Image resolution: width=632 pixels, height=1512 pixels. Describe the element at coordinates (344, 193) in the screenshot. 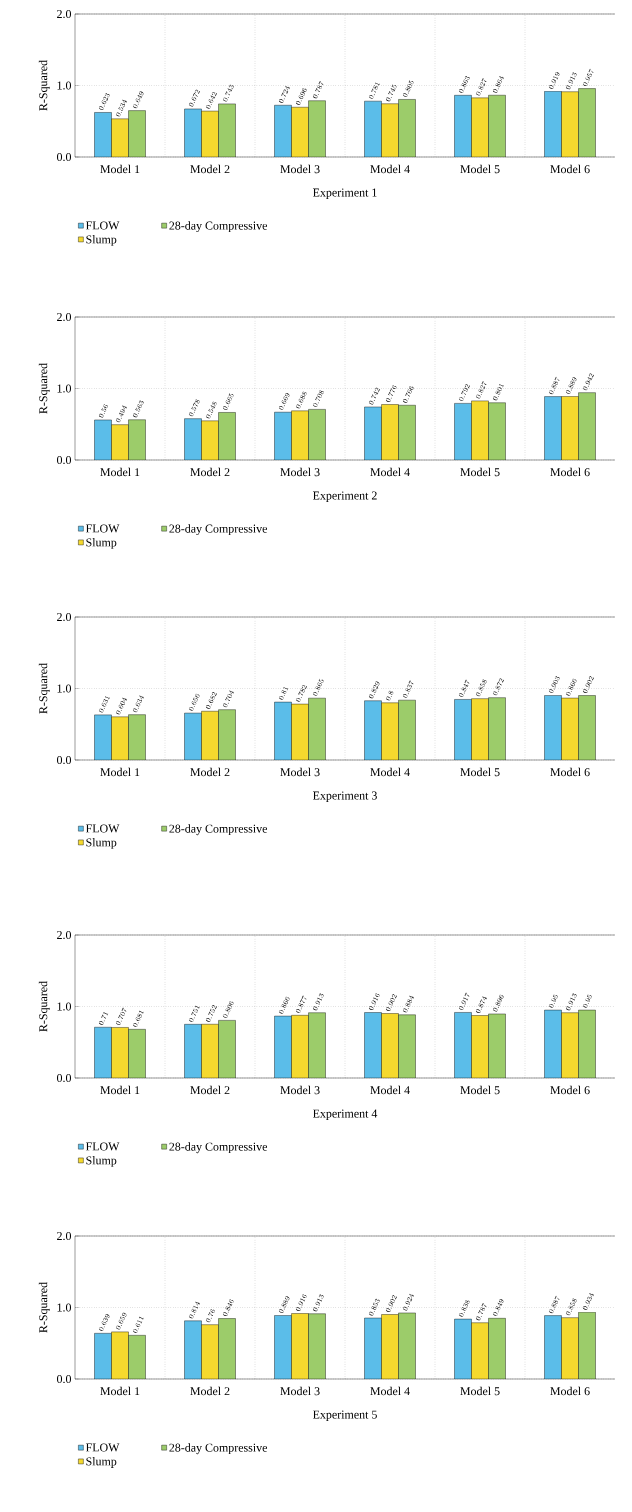

I see `x-axis-title: Experiment 1` at that location.